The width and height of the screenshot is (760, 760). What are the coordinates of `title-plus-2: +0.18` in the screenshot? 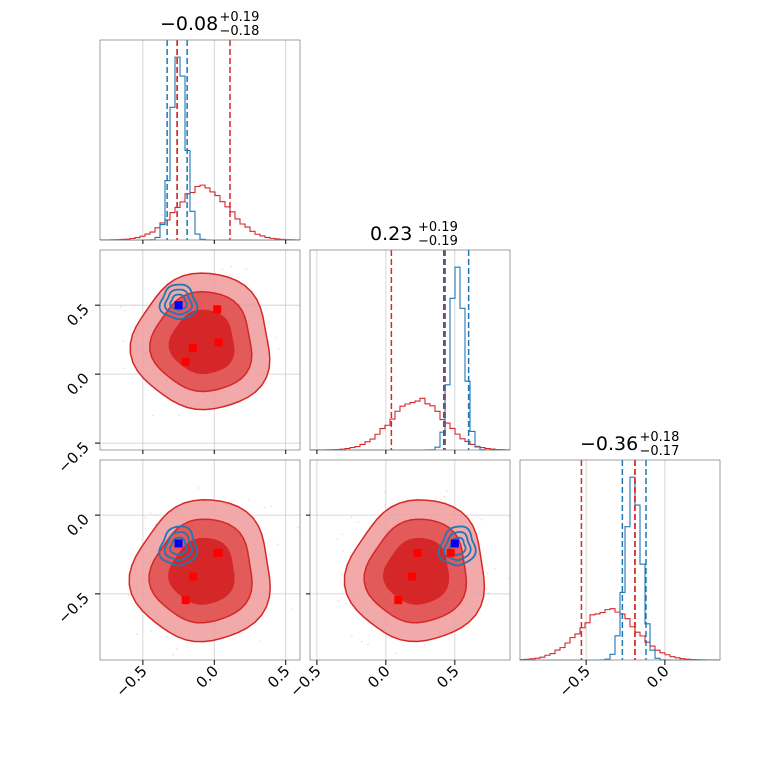 It's located at (660, 437).